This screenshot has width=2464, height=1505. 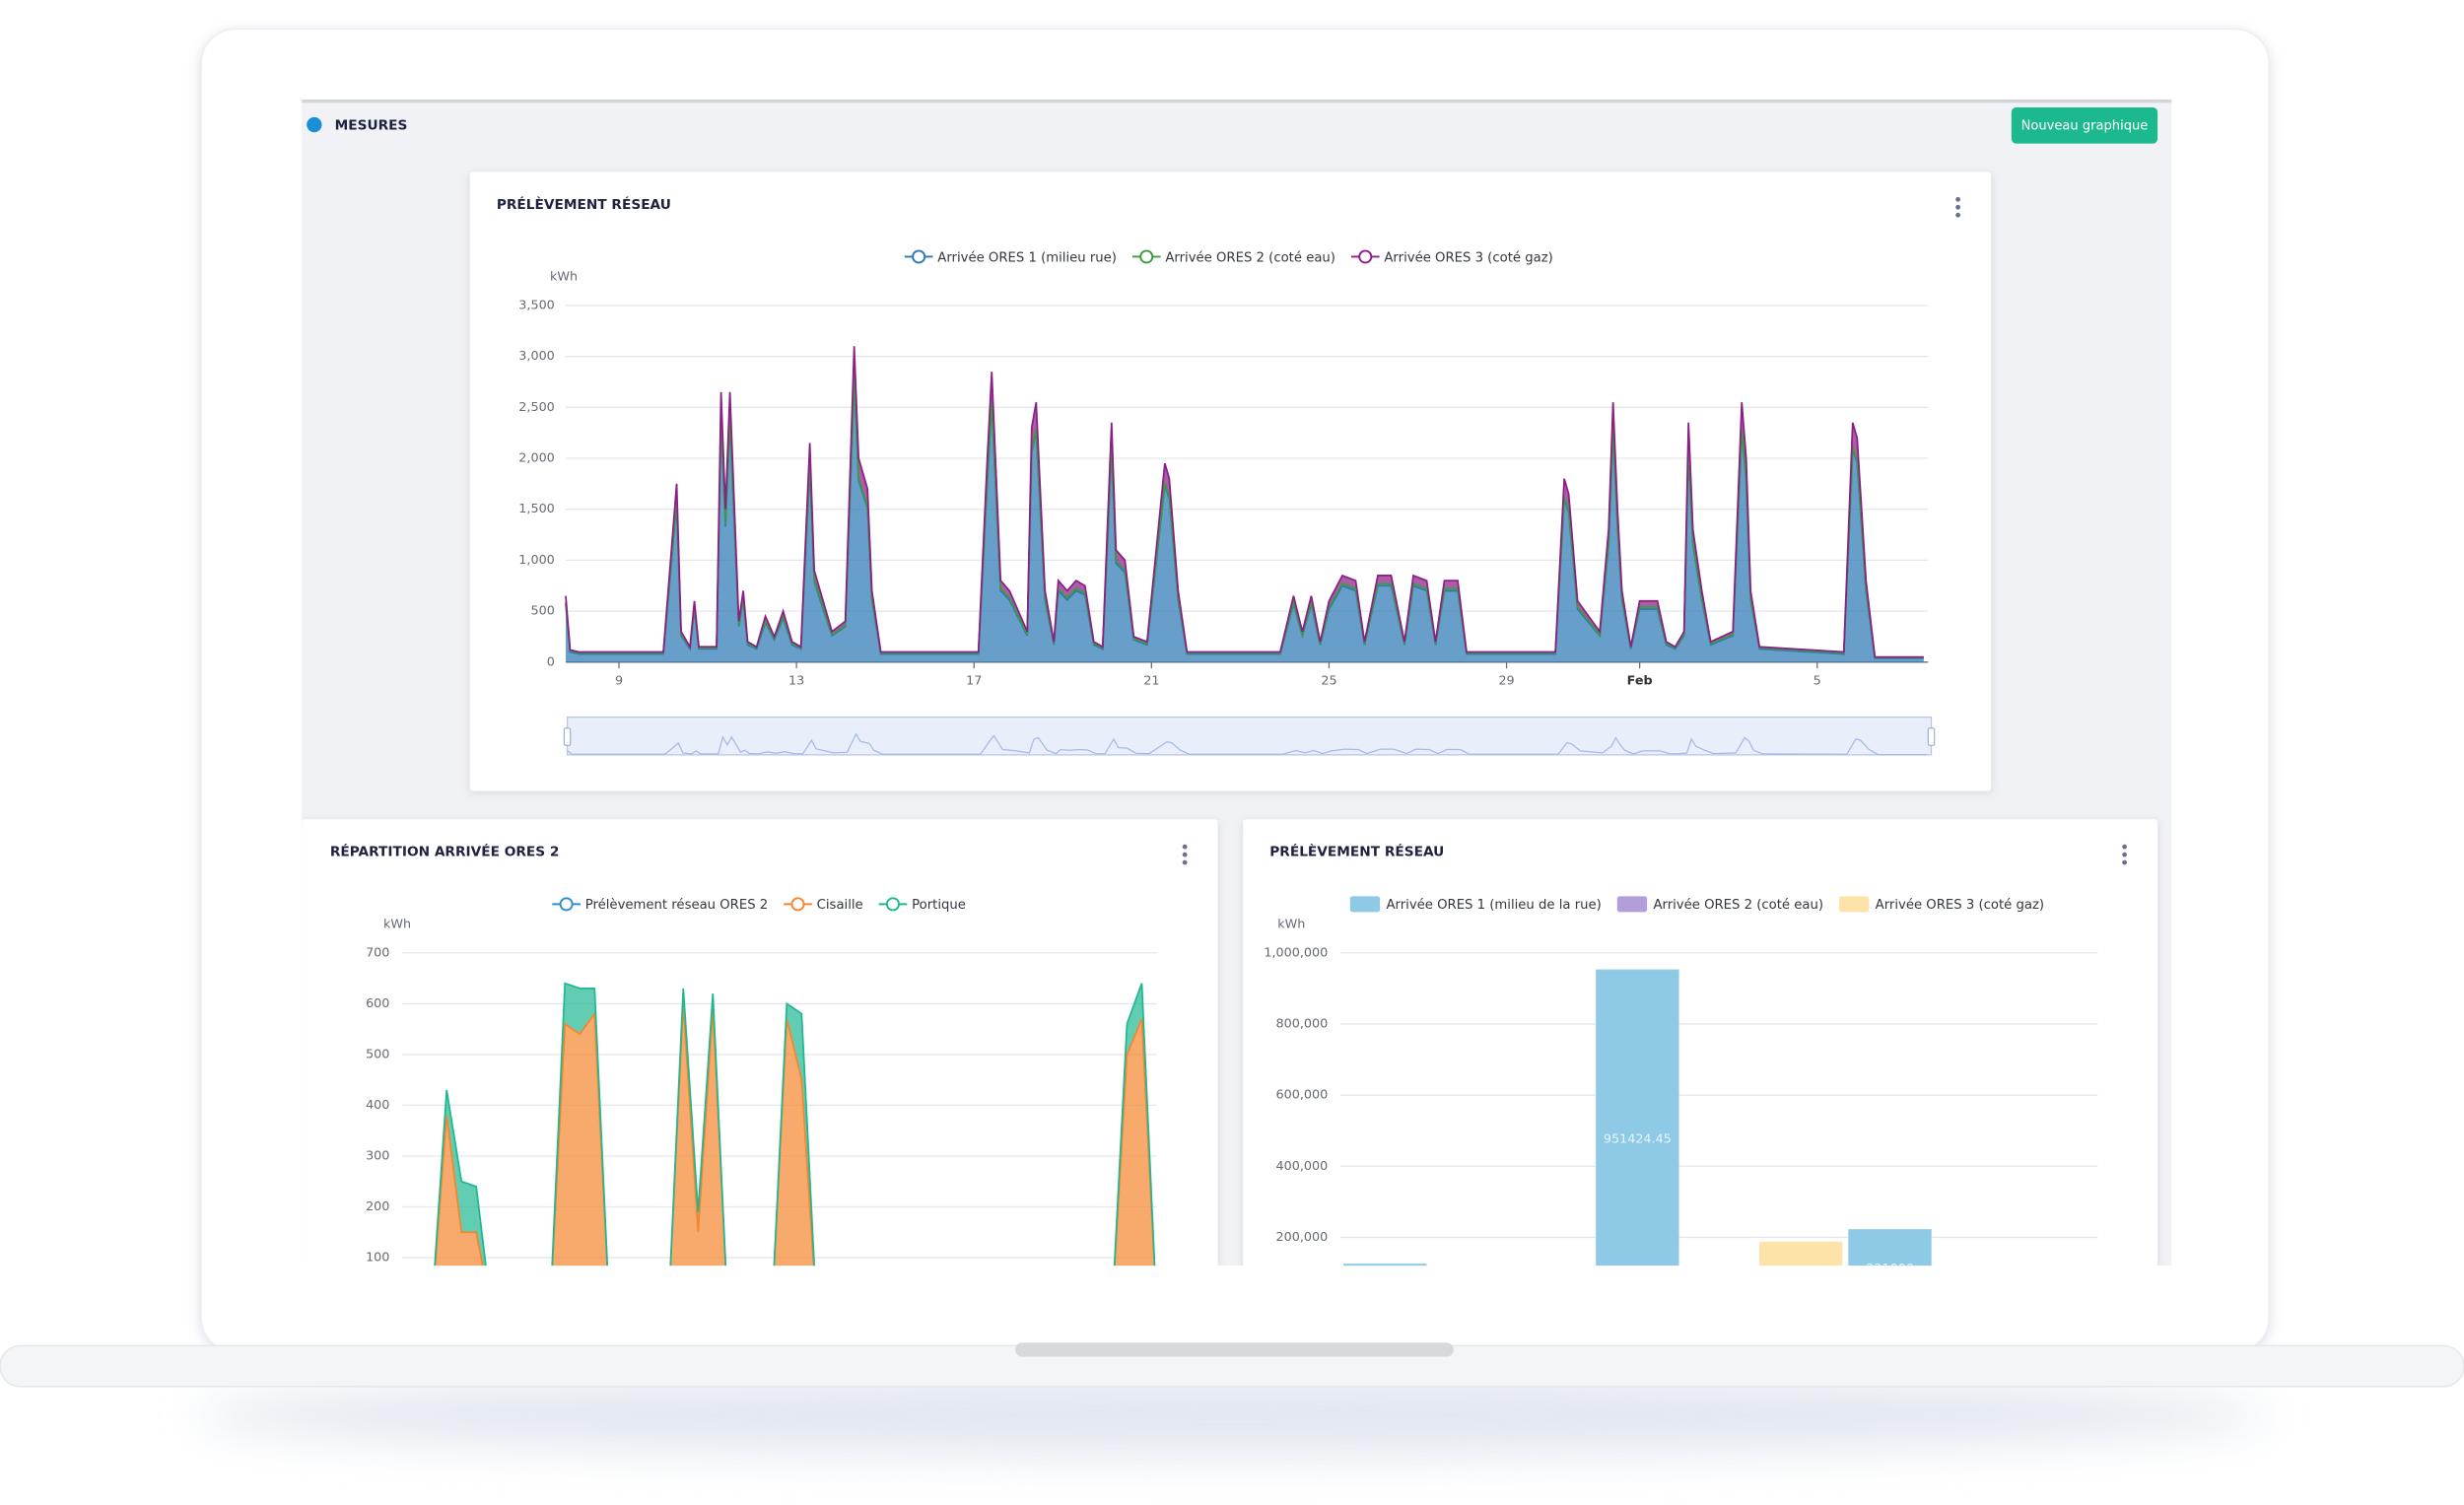 I want to click on y-tick-label: 1,000, so click(x=536, y=560).